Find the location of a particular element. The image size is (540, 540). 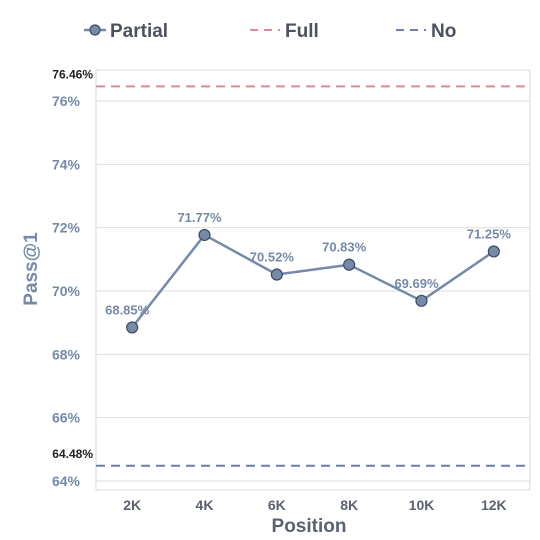

y-tick-label: 68% is located at coordinates (66, 354).